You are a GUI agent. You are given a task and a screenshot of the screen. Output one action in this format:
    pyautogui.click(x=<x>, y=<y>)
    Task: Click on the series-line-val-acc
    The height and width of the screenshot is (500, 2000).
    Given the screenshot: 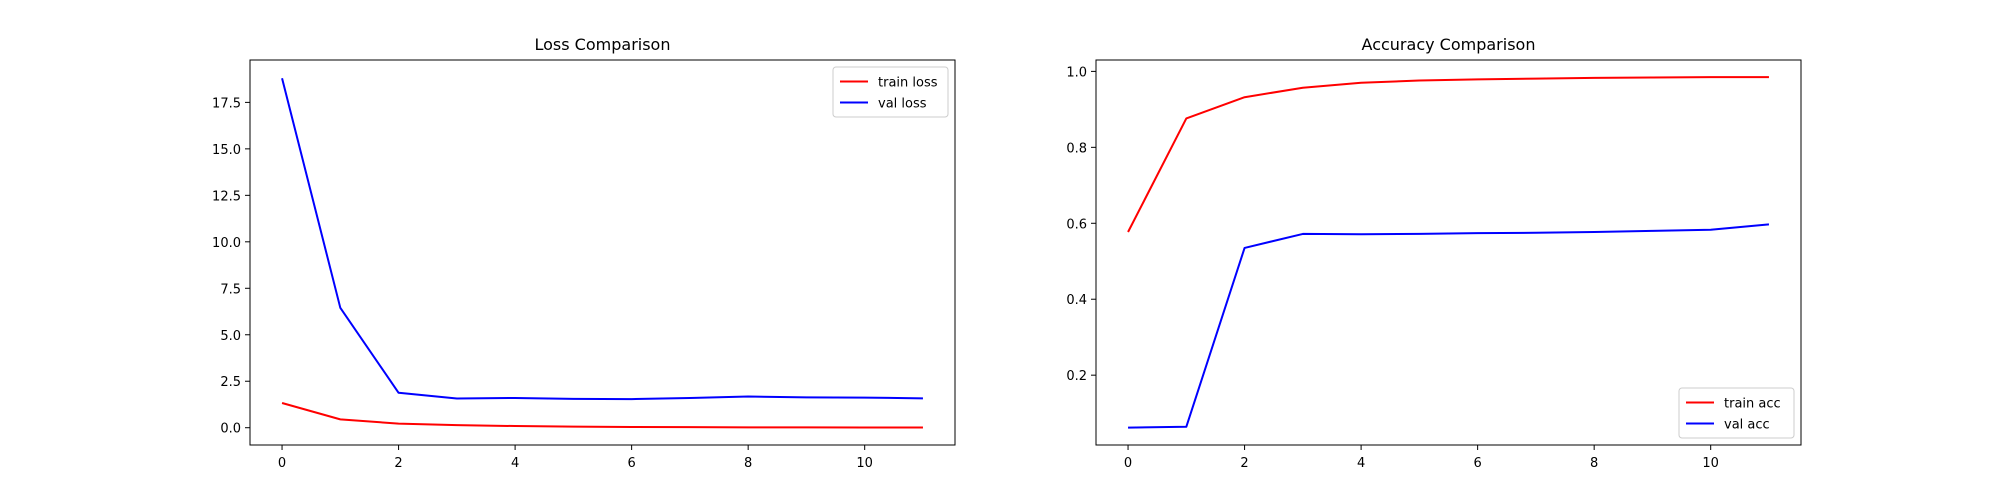 What is the action you would take?
    pyautogui.click(x=1449, y=326)
    